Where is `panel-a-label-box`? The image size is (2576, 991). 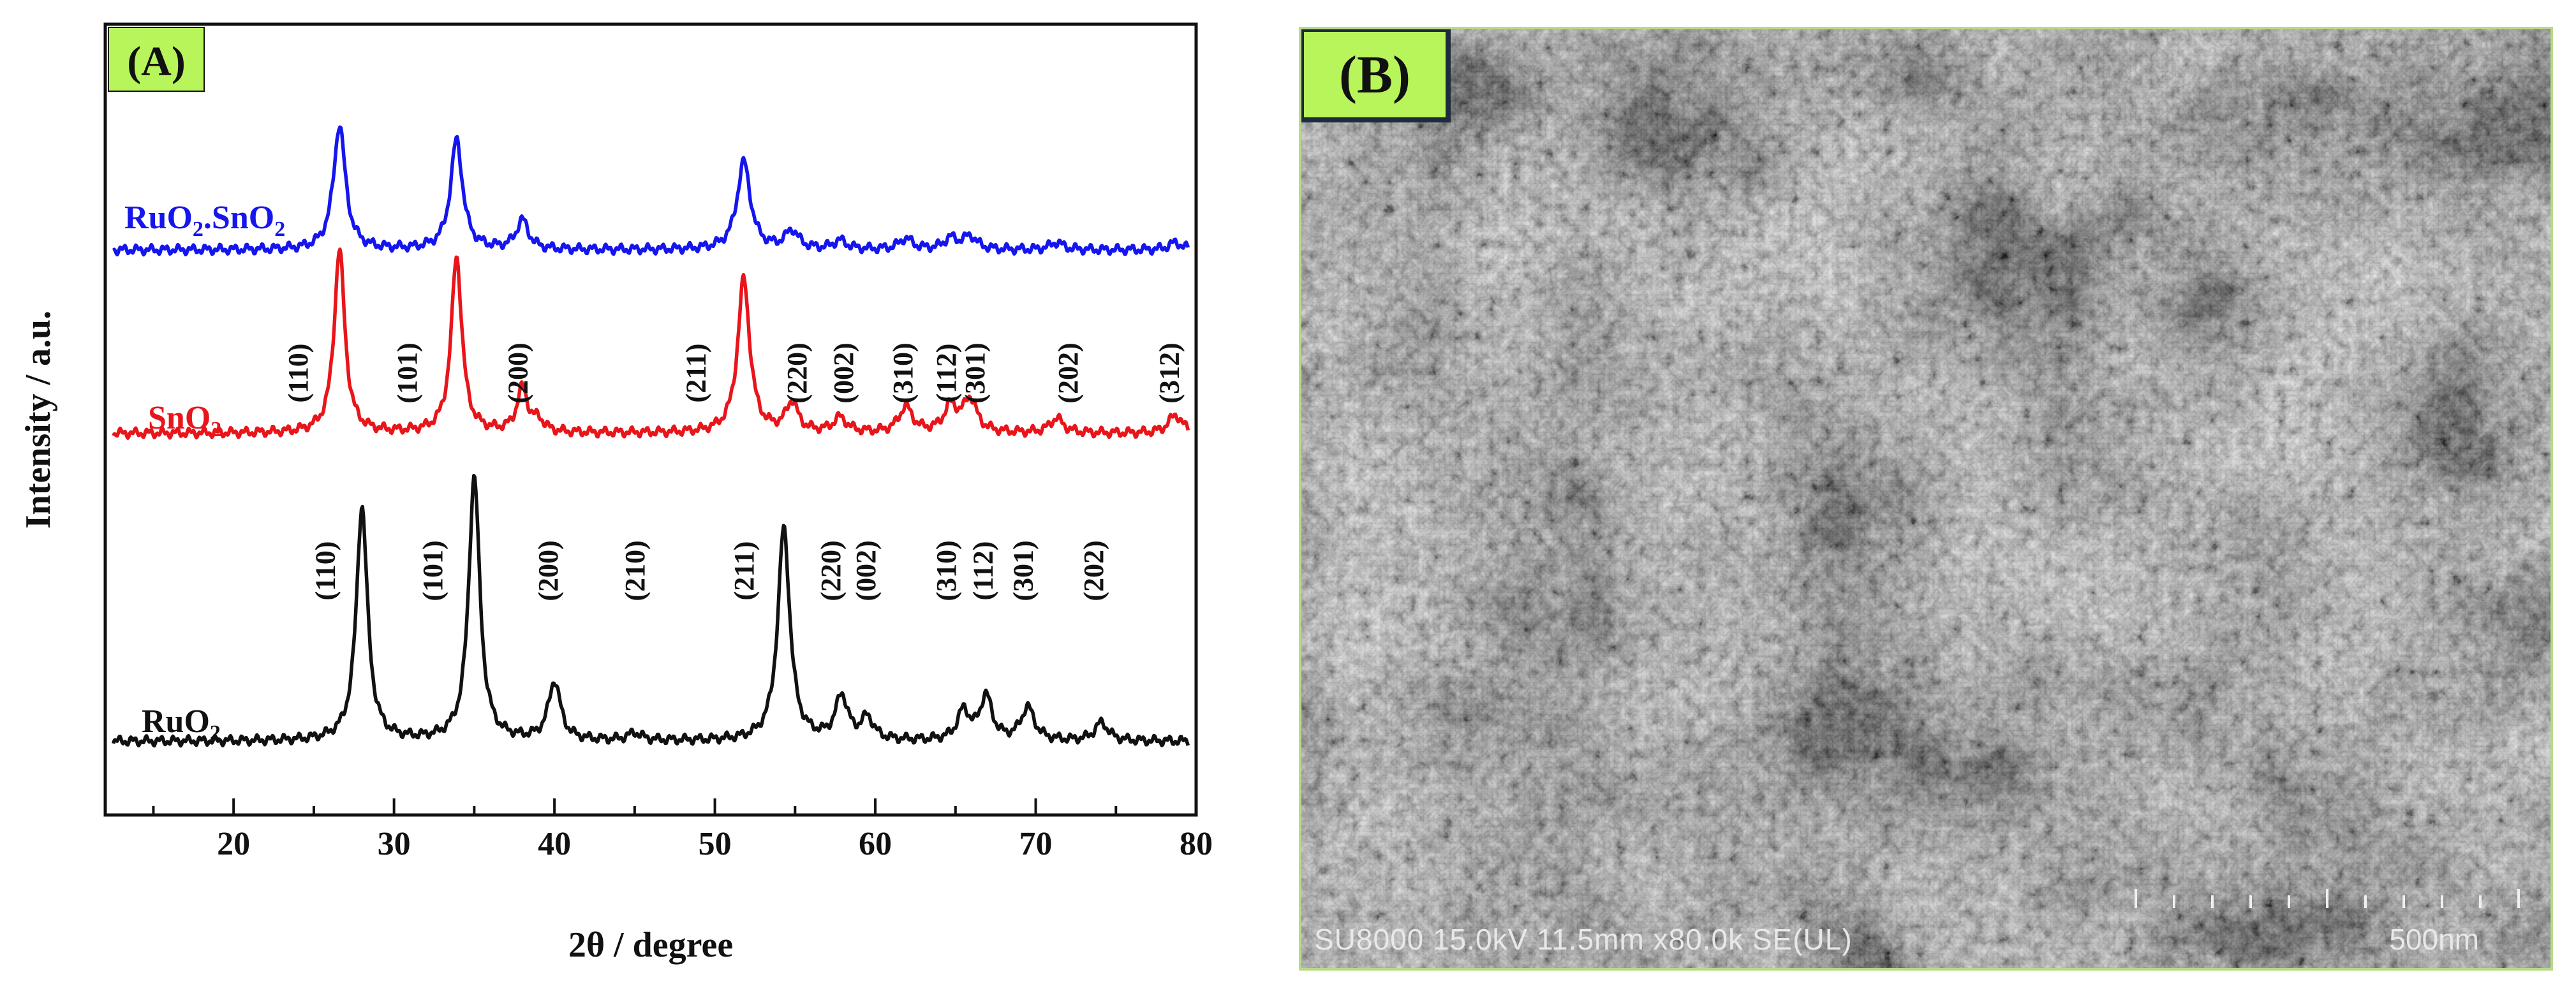
panel-a-label-box is located at coordinates (156, 60).